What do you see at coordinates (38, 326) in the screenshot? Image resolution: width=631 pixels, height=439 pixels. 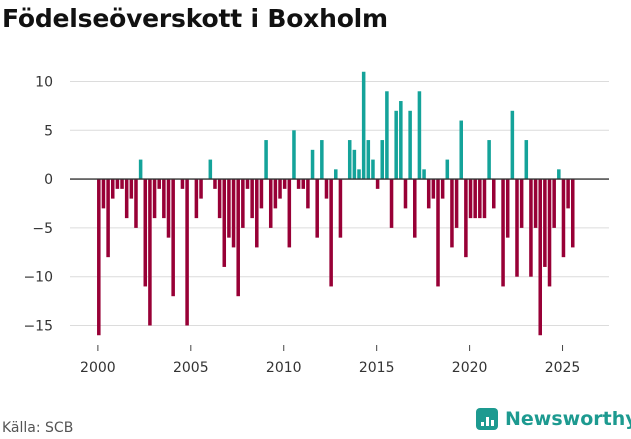 I see `y-tick-label: −15` at bounding box center [38, 326].